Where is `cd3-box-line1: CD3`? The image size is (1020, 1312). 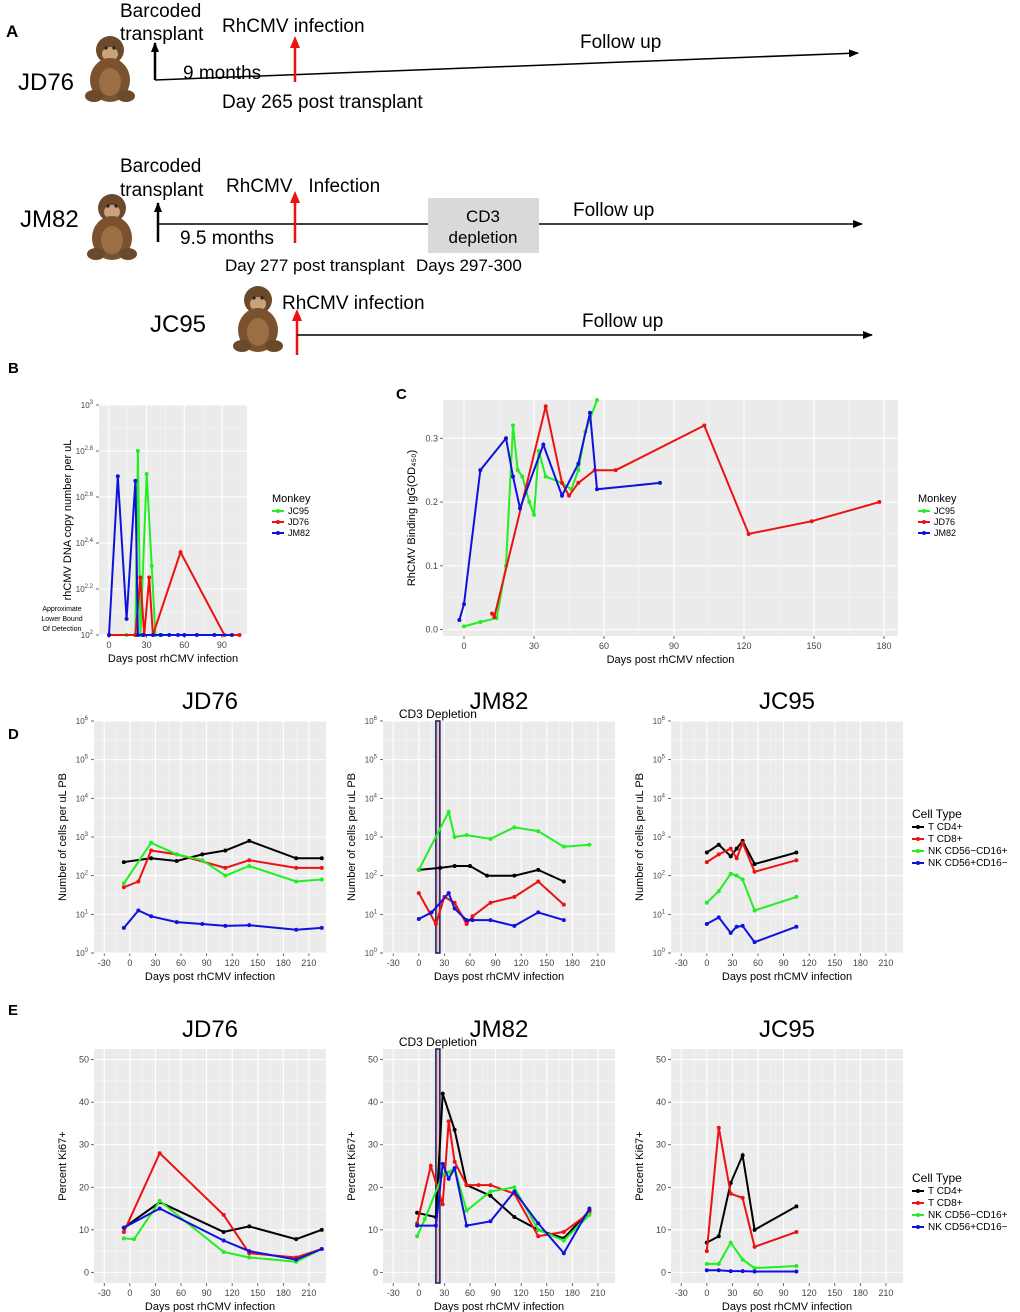
cd3-box-line1: CD3 is located at coordinates (483, 216).